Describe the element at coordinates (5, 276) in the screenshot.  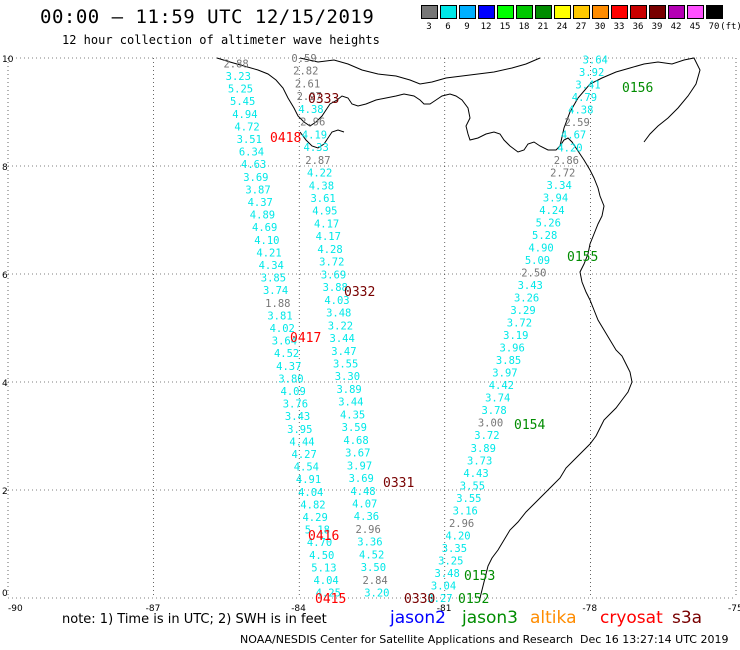
I see `lat-tick-label: 6` at that location.